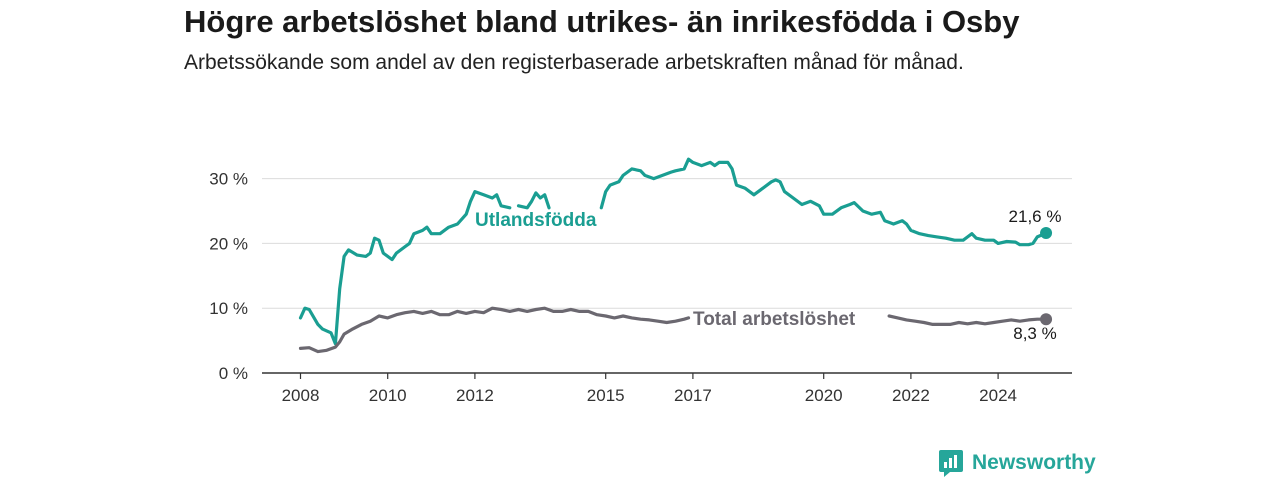 Image resolution: width=1280 pixels, height=480 pixels. I want to click on x-tick-label: 2015, so click(606, 395).